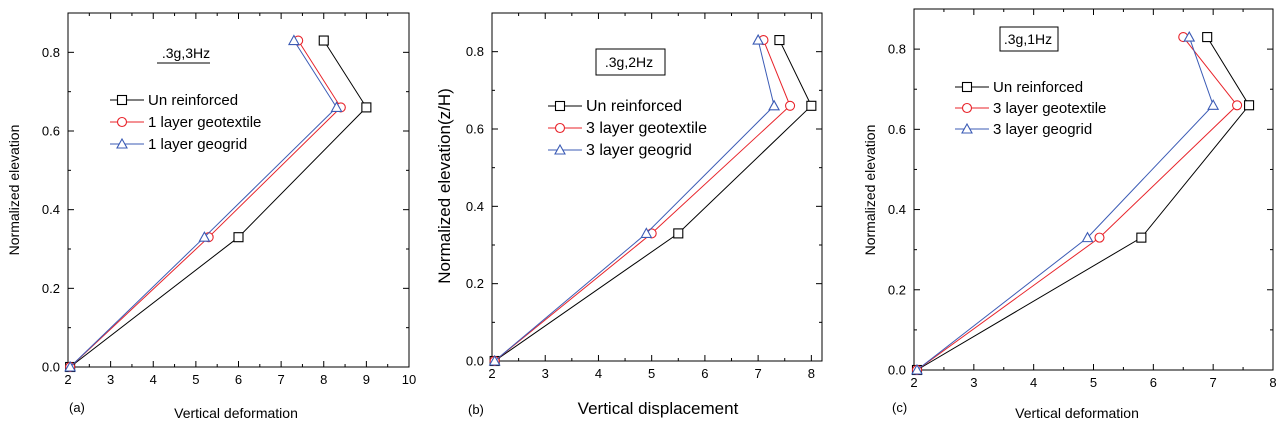 This screenshot has height=428, width=1284. I want to click on x-tick-label: 9, so click(366, 379).